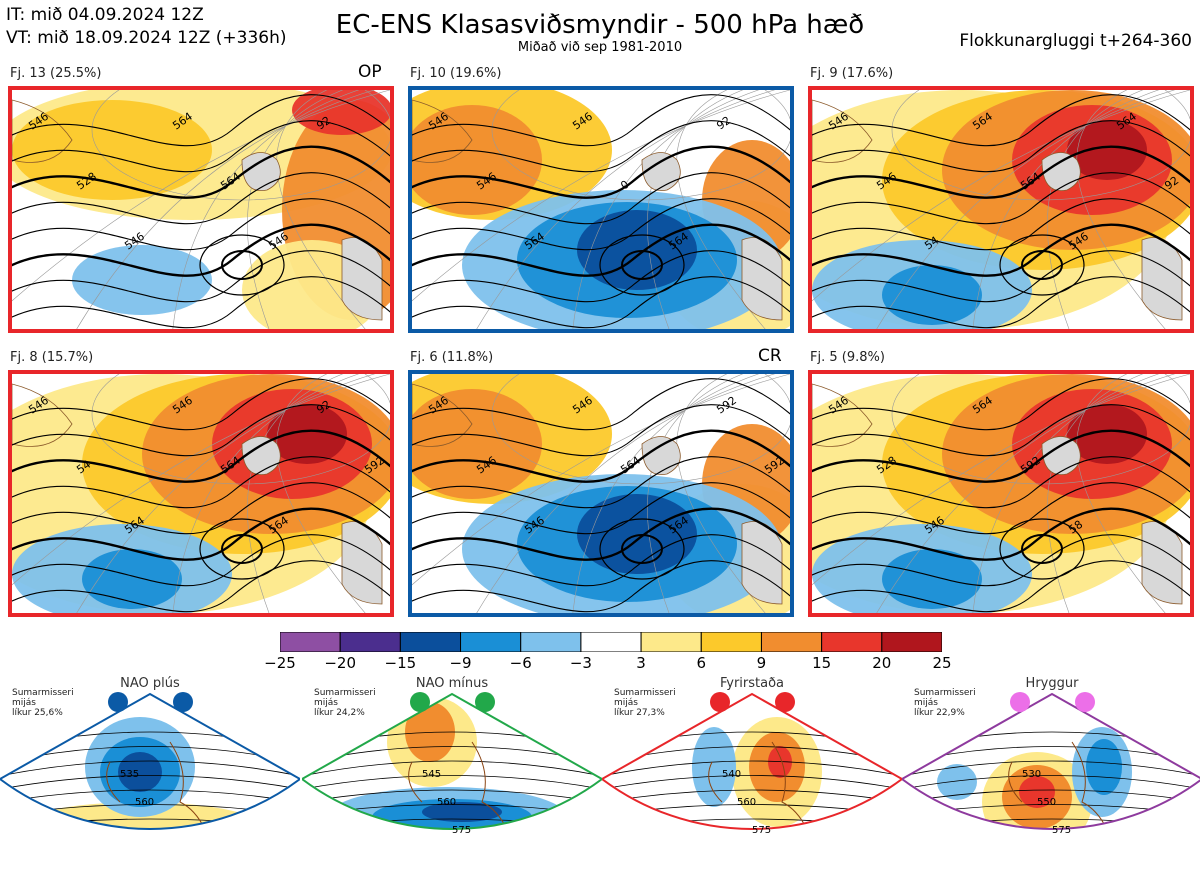 Image resolution: width=1200 pixels, height=875 pixels. What do you see at coordinates (645, 703) in the screenshot?
I see `regime-note: Sumarmisseri mijás líkur 27,3%` at bounding box center [645, 703].